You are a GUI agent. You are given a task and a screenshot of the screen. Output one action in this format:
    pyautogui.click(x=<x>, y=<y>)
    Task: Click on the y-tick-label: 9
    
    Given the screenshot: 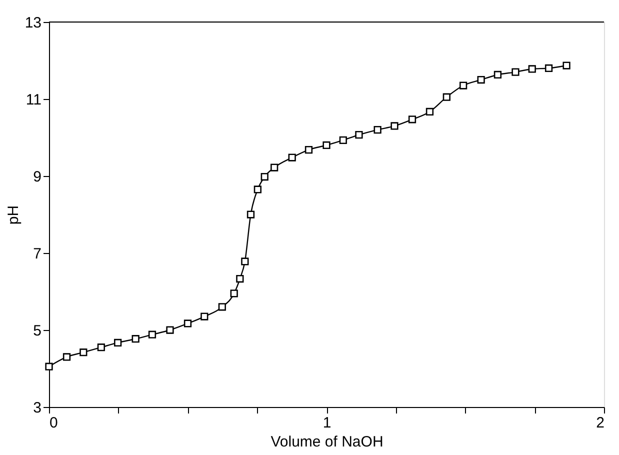 What is the action you would take?
    pyautogui.click(x=37, y=177)
    